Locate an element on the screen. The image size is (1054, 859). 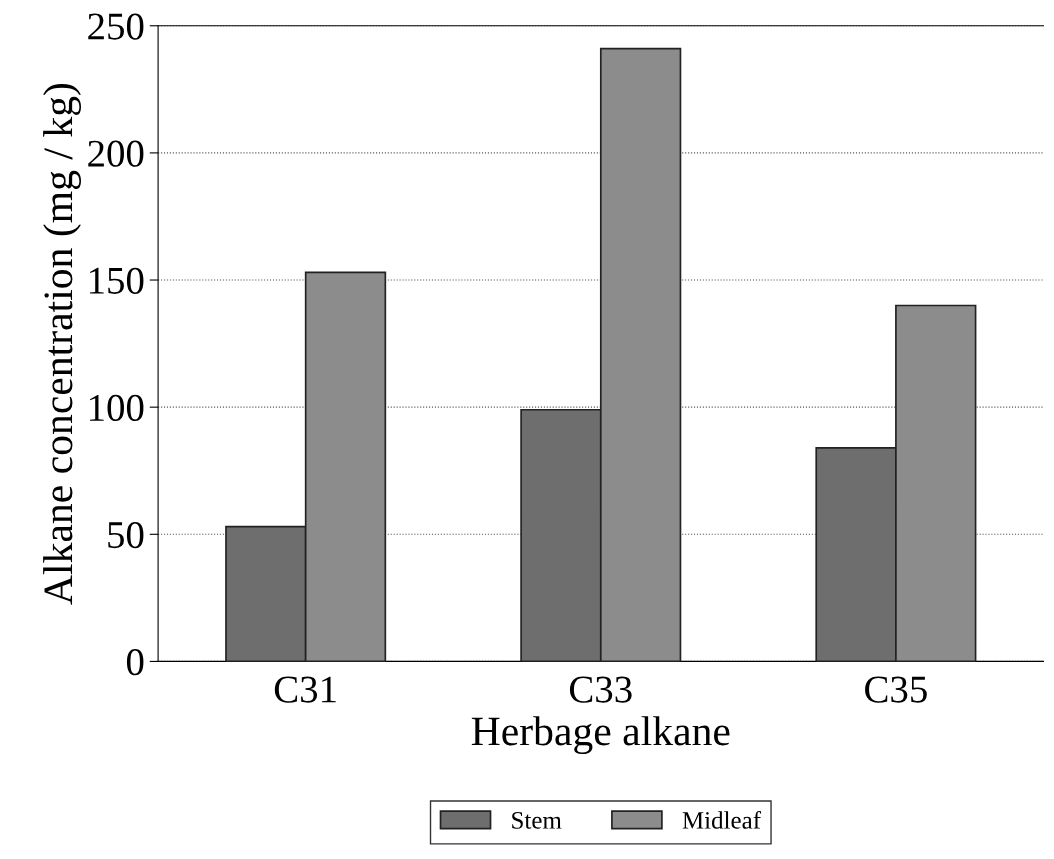
x-axis-title: Herbage alkane is located at coordinates (600, 735).